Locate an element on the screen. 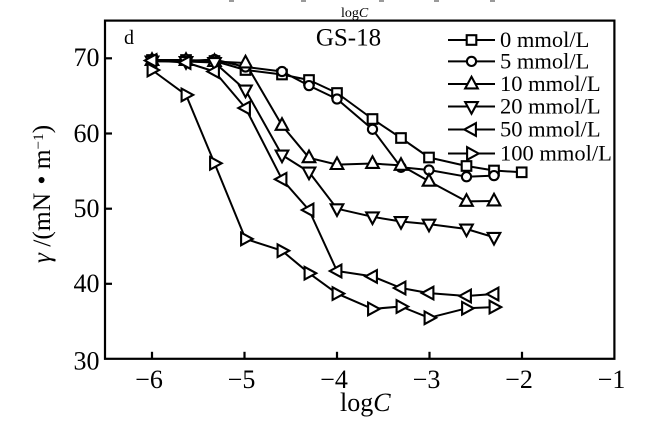 The height and width of the screenshot is (421, 645). svg-text: −2 is located at coordinates (519, 379).